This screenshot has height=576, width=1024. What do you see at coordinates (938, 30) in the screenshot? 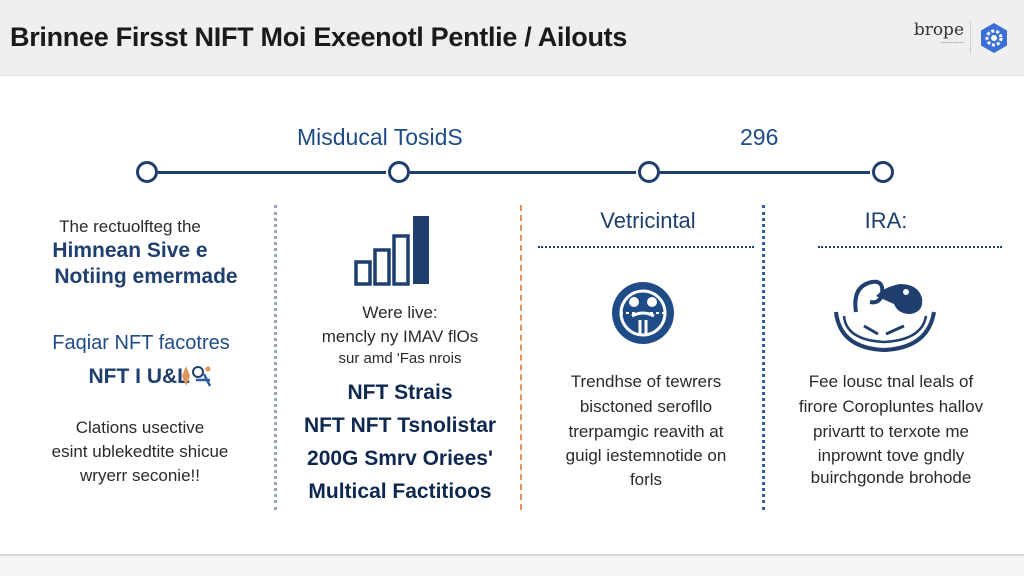
I see `brand-name: brope` at bounding box center [938, 30].